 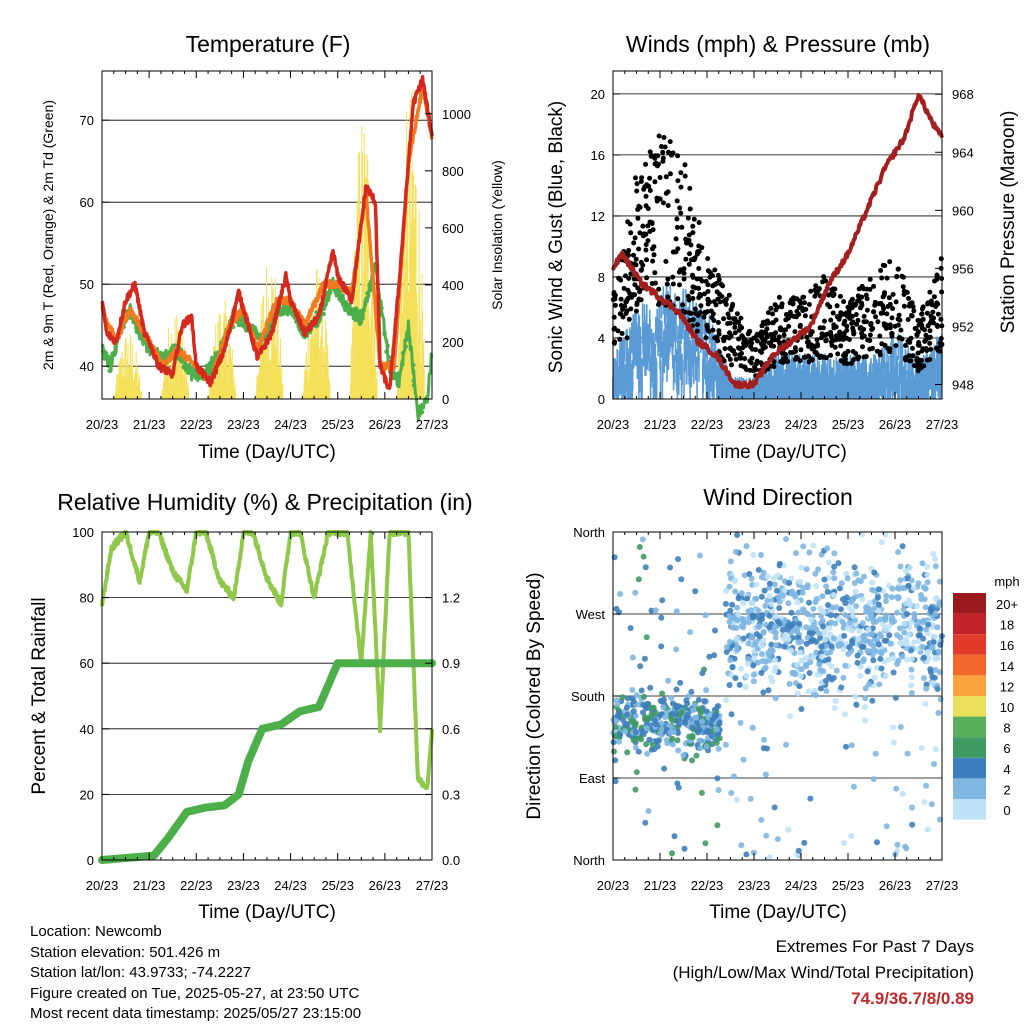 What do you see at coordinates (1007, 625) in the screenshot?
I see `colorbar-label: 18` at bounding box center [1007, 625].